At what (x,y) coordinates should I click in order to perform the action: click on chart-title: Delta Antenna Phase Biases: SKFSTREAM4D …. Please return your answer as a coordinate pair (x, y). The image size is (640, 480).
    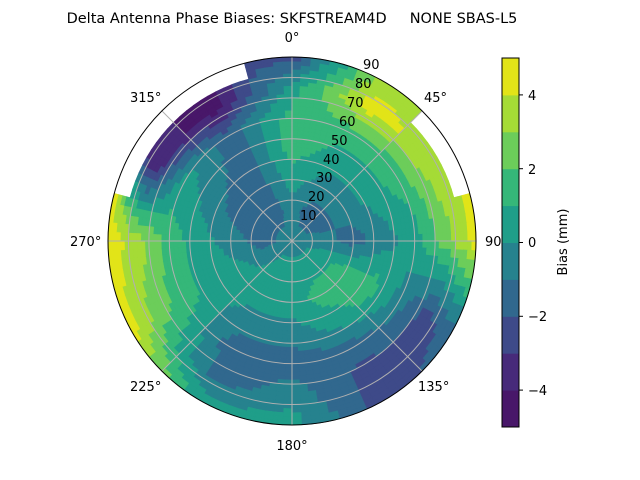
    Looking at the image, I should click on (292, 19).